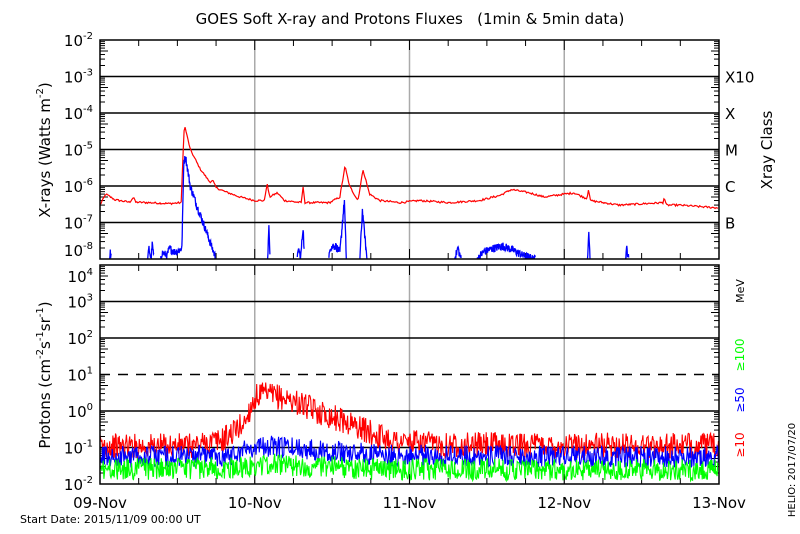 The width and height of the screenshot is (800, 534). Describe the element at coordinates (739, 78) in the screenshot. I see `xray-class-x10: X10` at that location.